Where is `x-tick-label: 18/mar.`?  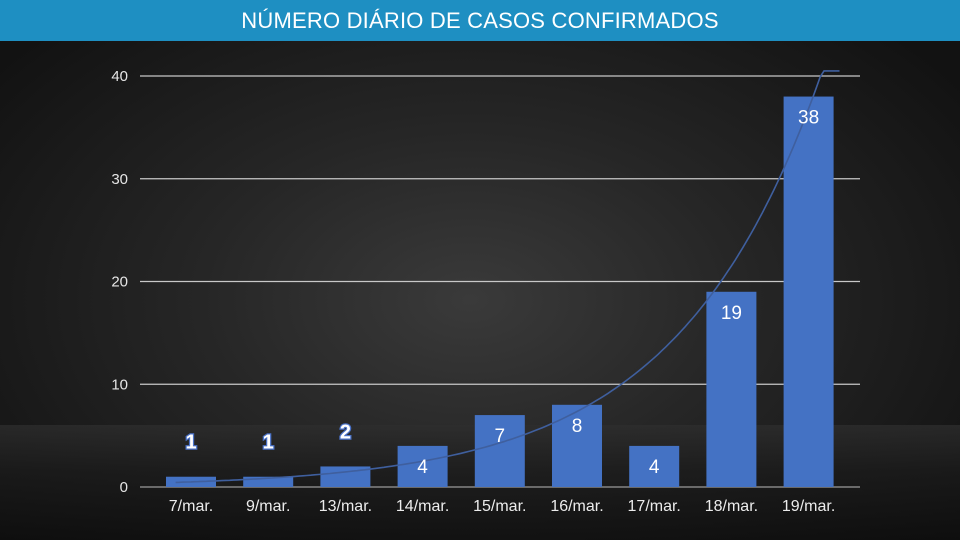 x-tick-label: 18/mar. is located at coordinates (731, 506).